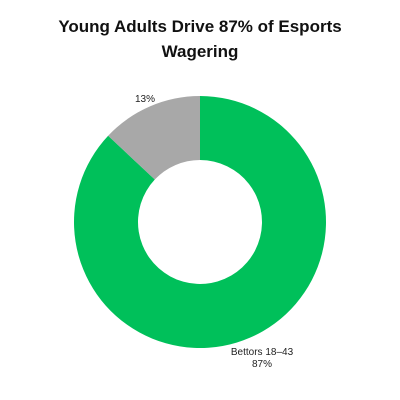 This screenshot has width=400, height=400. Describe the element at coordinates (262, 352) in the screenshot. I see `slice-label-0-line-0: Bettors 18–43` at that location.